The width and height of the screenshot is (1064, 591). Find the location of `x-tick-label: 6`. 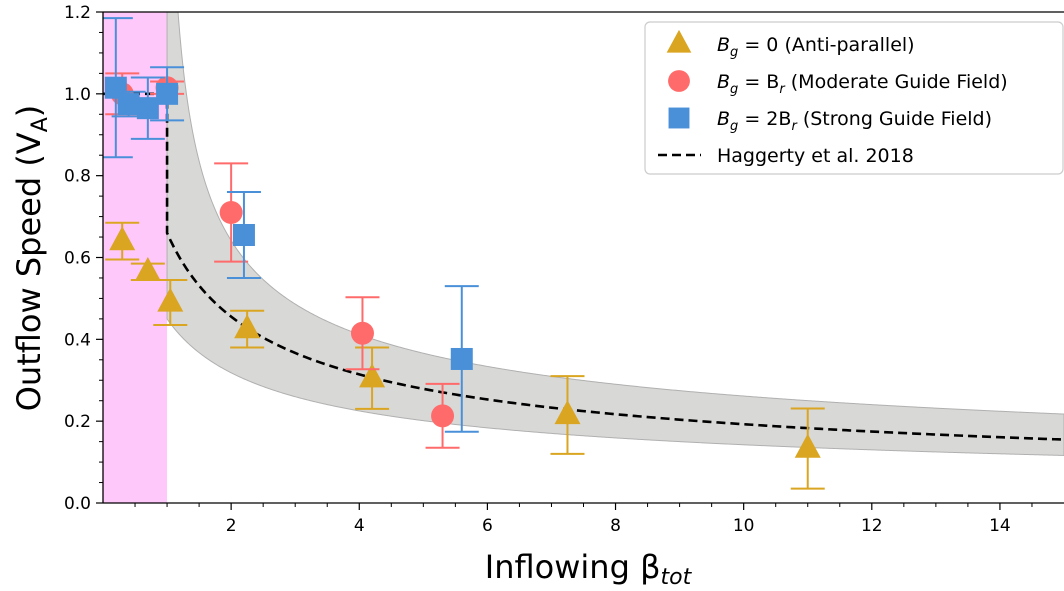

x-tick-label: 6 is located at coordinates (487, 526).